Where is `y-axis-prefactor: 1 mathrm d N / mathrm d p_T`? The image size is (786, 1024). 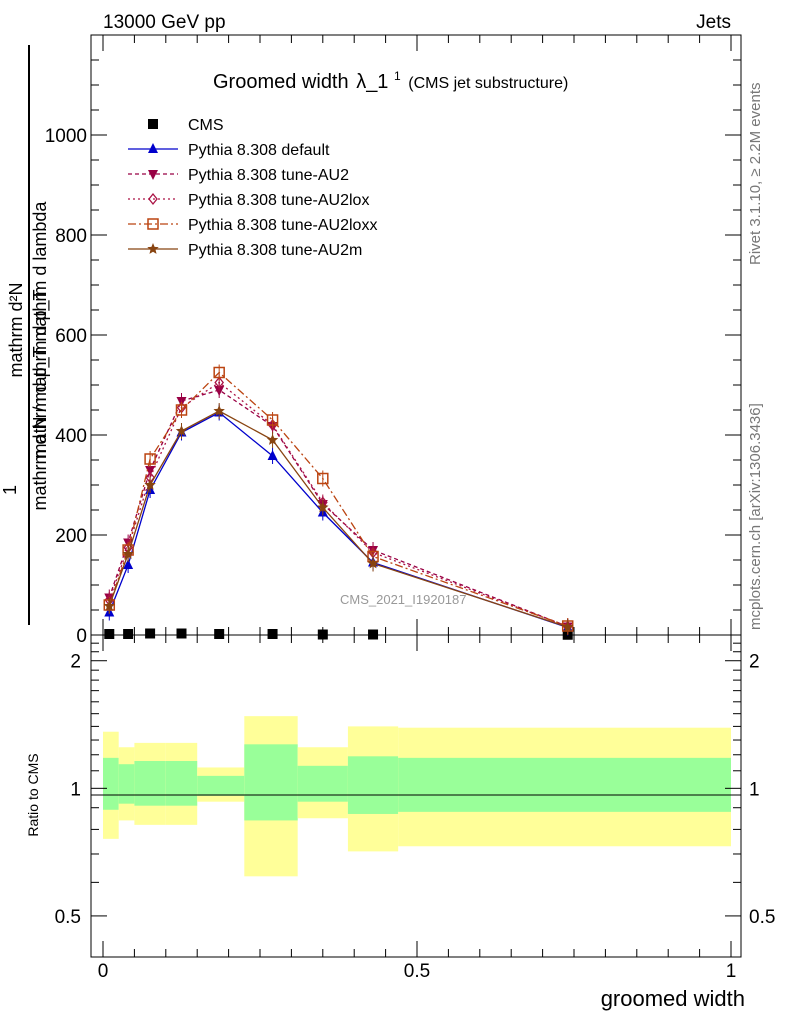
y-axis-prefactor: 1 mathrm d N / mathrm d p_T is located at coordinates (25, 399).